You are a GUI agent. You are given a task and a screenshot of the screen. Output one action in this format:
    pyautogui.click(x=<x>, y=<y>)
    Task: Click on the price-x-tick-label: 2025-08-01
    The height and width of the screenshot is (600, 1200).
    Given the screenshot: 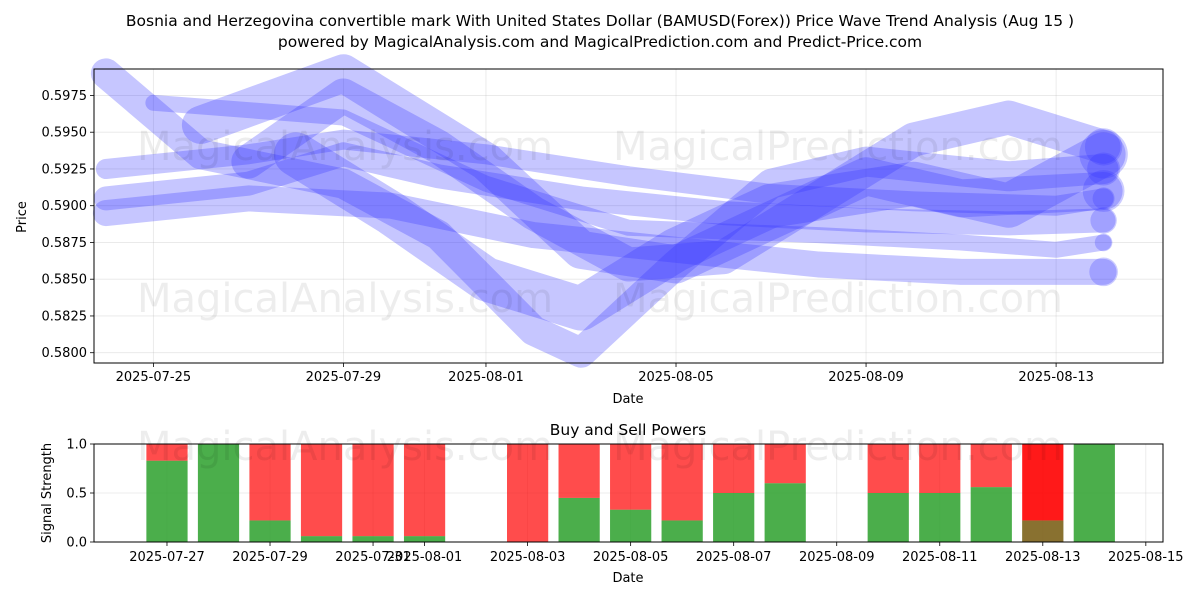 What is the action you would take?
    pyautogui.click(x=486, y=377)
    